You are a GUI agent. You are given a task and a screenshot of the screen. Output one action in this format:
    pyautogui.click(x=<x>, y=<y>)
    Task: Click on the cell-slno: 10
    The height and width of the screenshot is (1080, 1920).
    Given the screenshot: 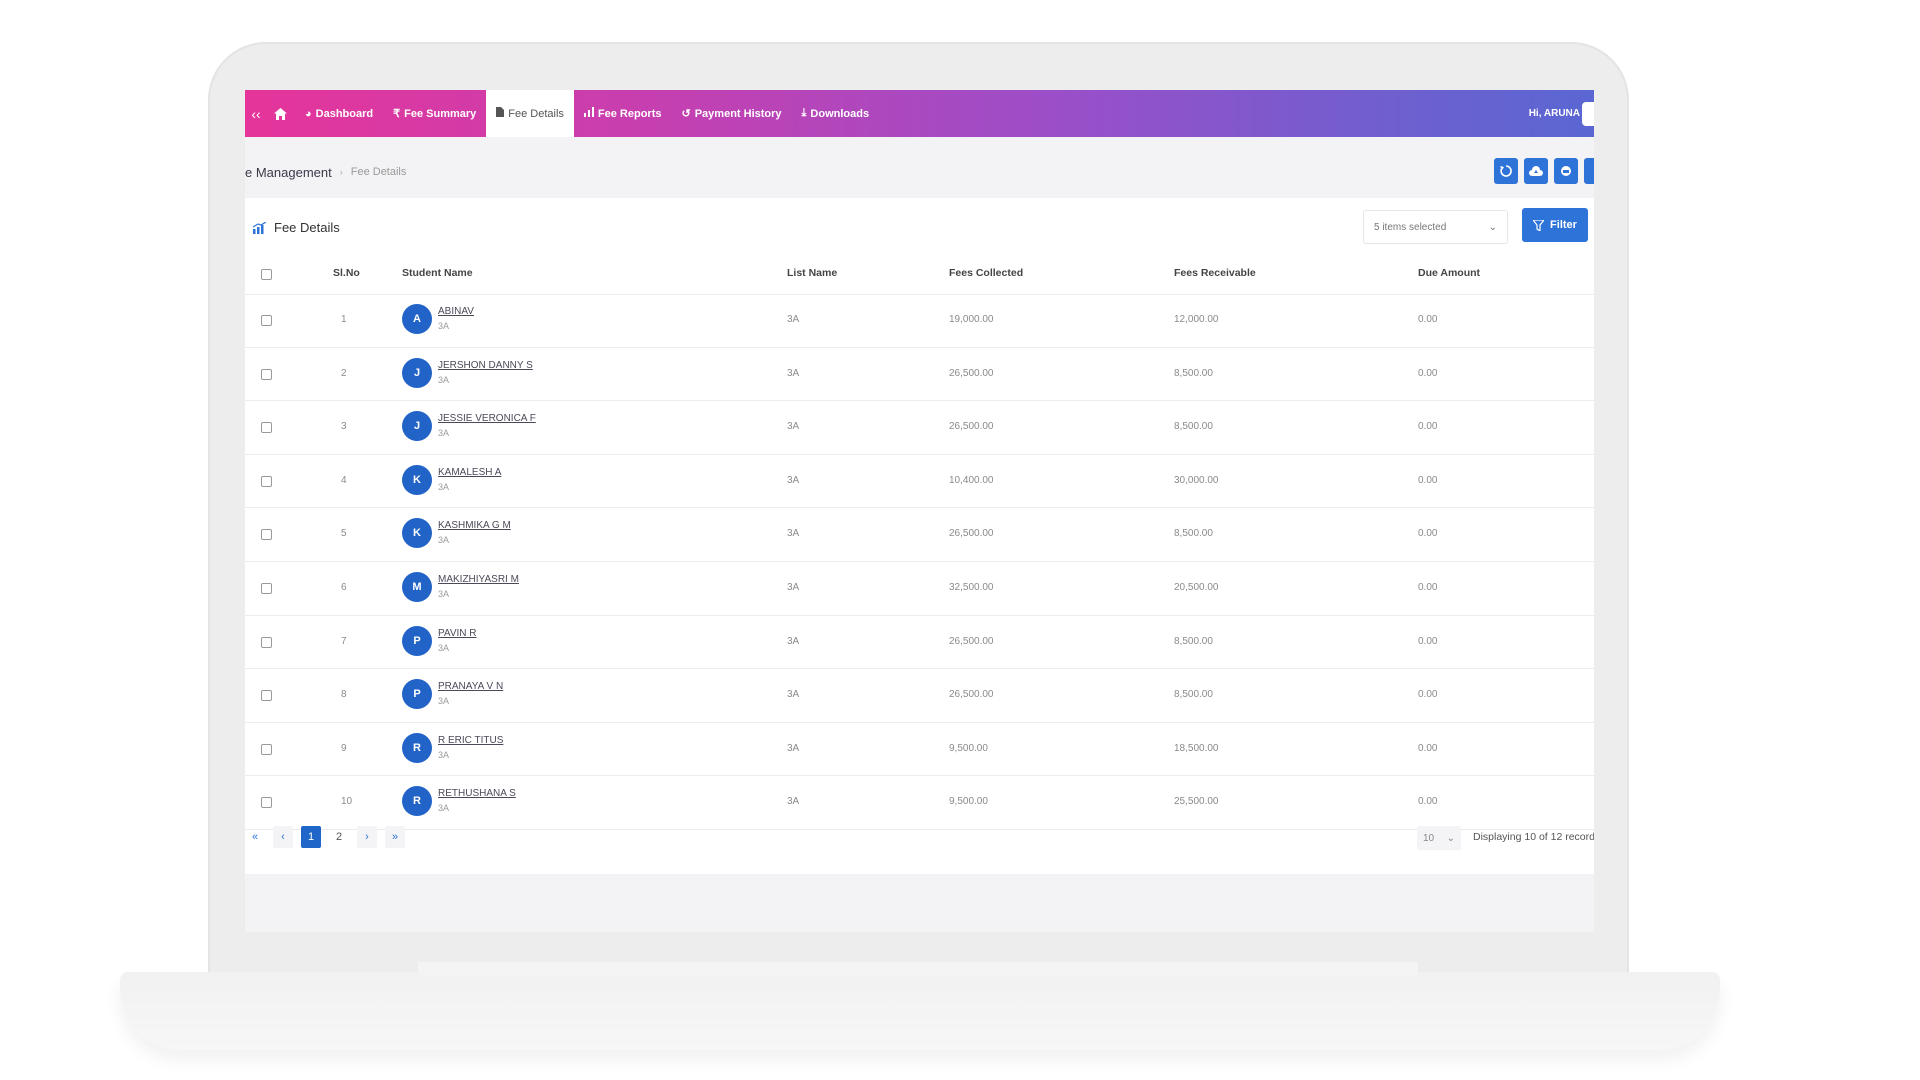 What is the action you would take?
    pyautogui.click(x=347, y=802)
    